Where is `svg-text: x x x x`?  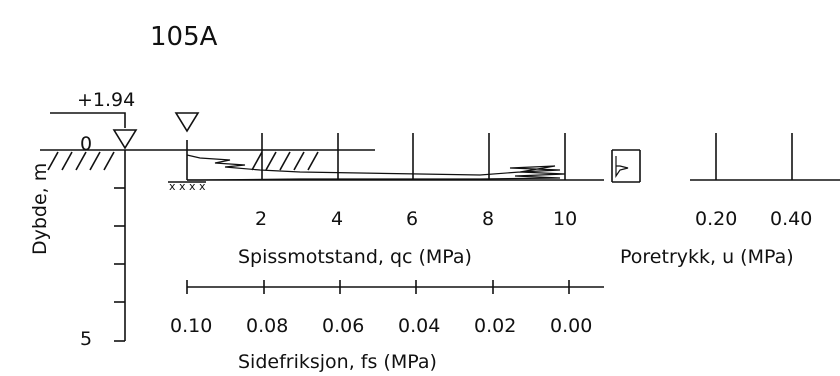
svg-text: x x x x is located at coordinates (187, 186).